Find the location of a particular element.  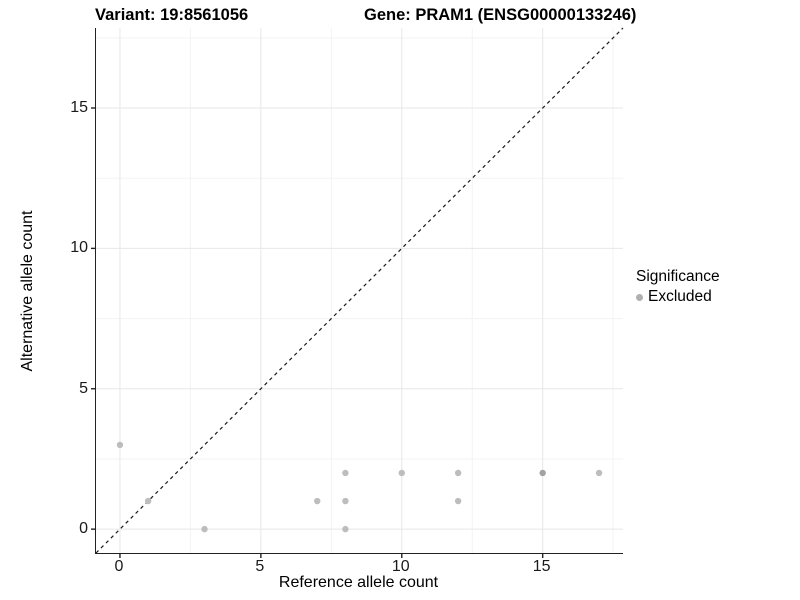

x-tick-label: 15 is located at coordinates (541, 566).